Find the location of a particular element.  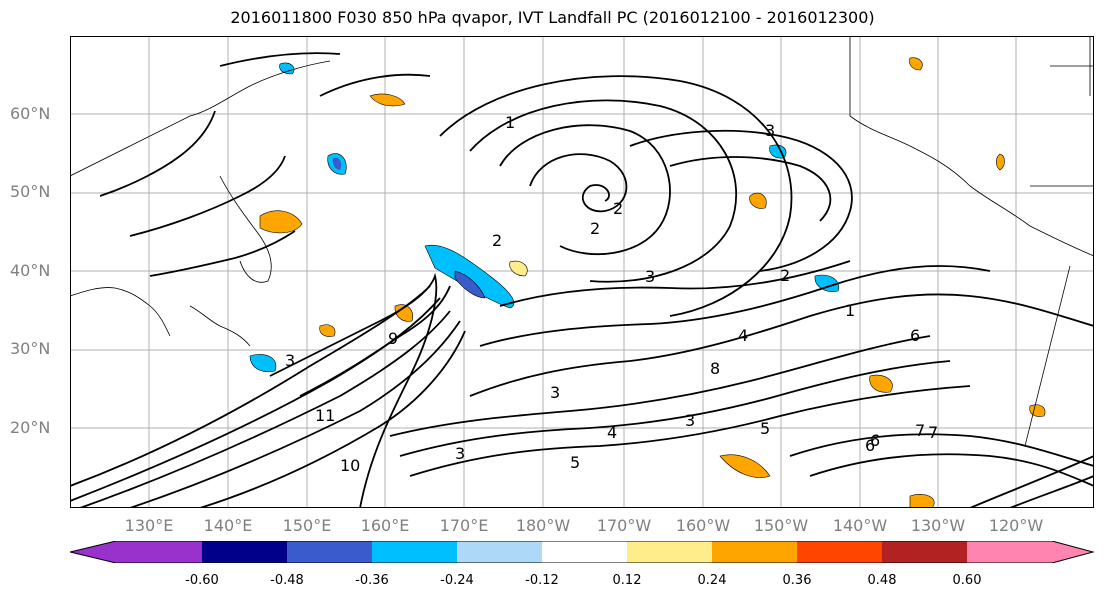

lat-label-20n: 20°N is located at coordinates (30, 427).